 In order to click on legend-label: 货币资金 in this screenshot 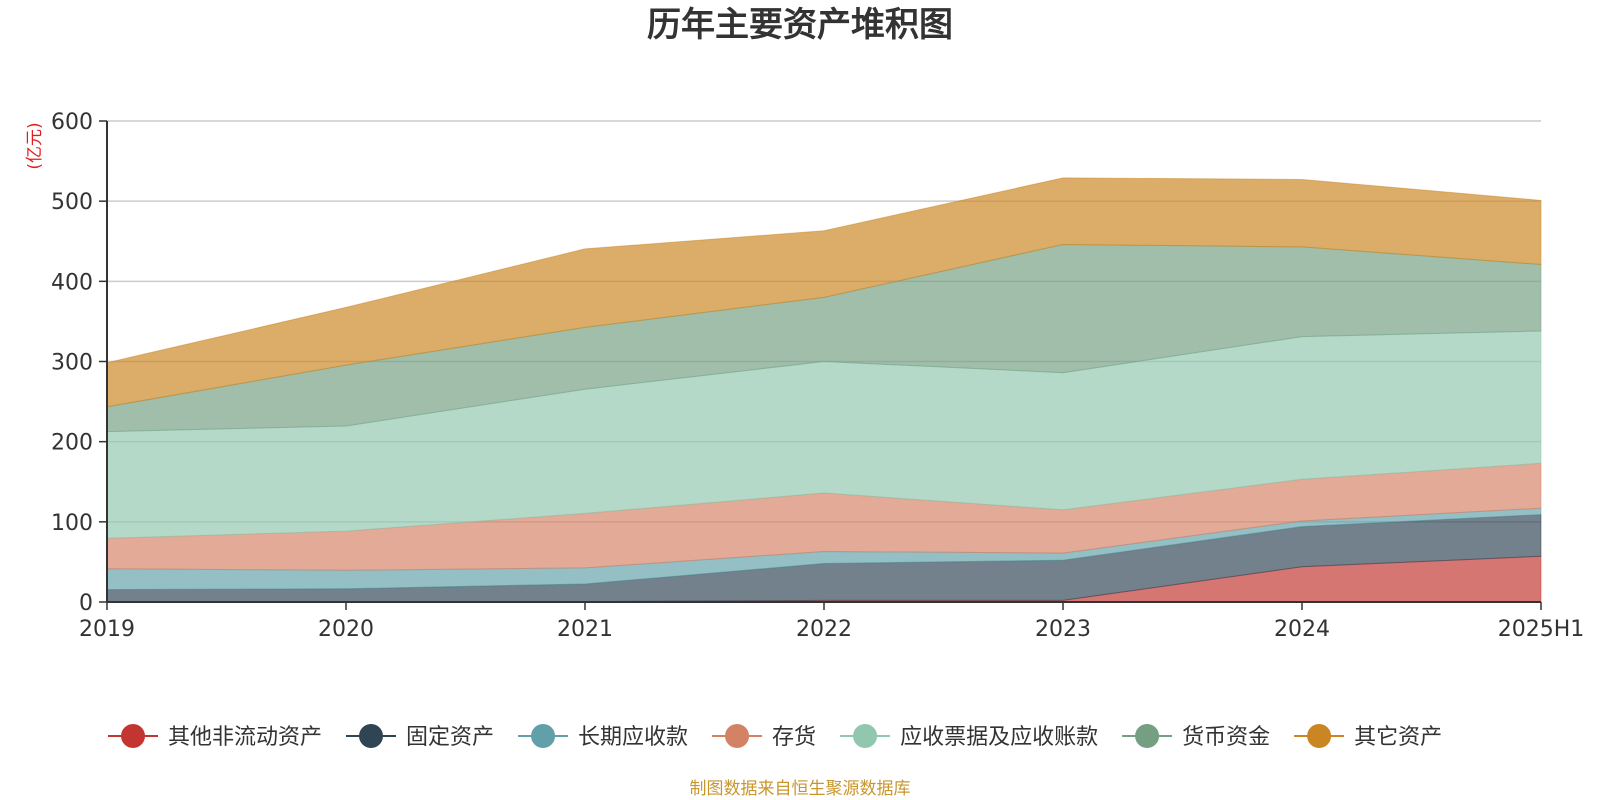, I will do `click(1226, 737)`.